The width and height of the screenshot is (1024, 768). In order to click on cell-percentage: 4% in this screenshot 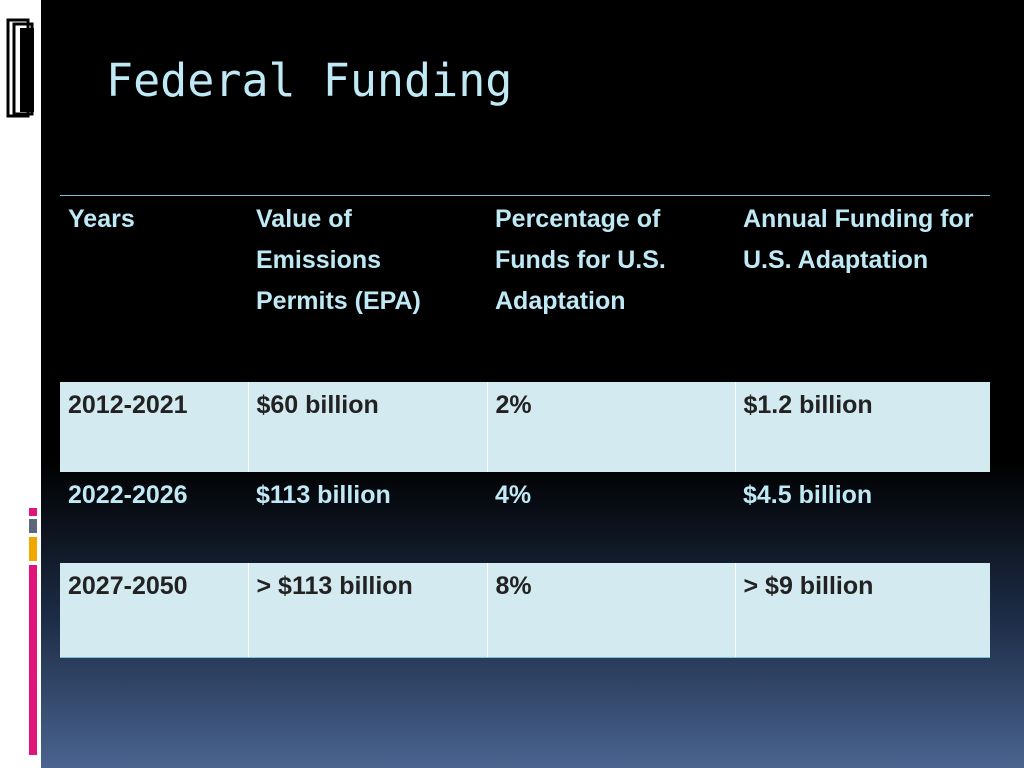, I will do `click(513, 494)`.